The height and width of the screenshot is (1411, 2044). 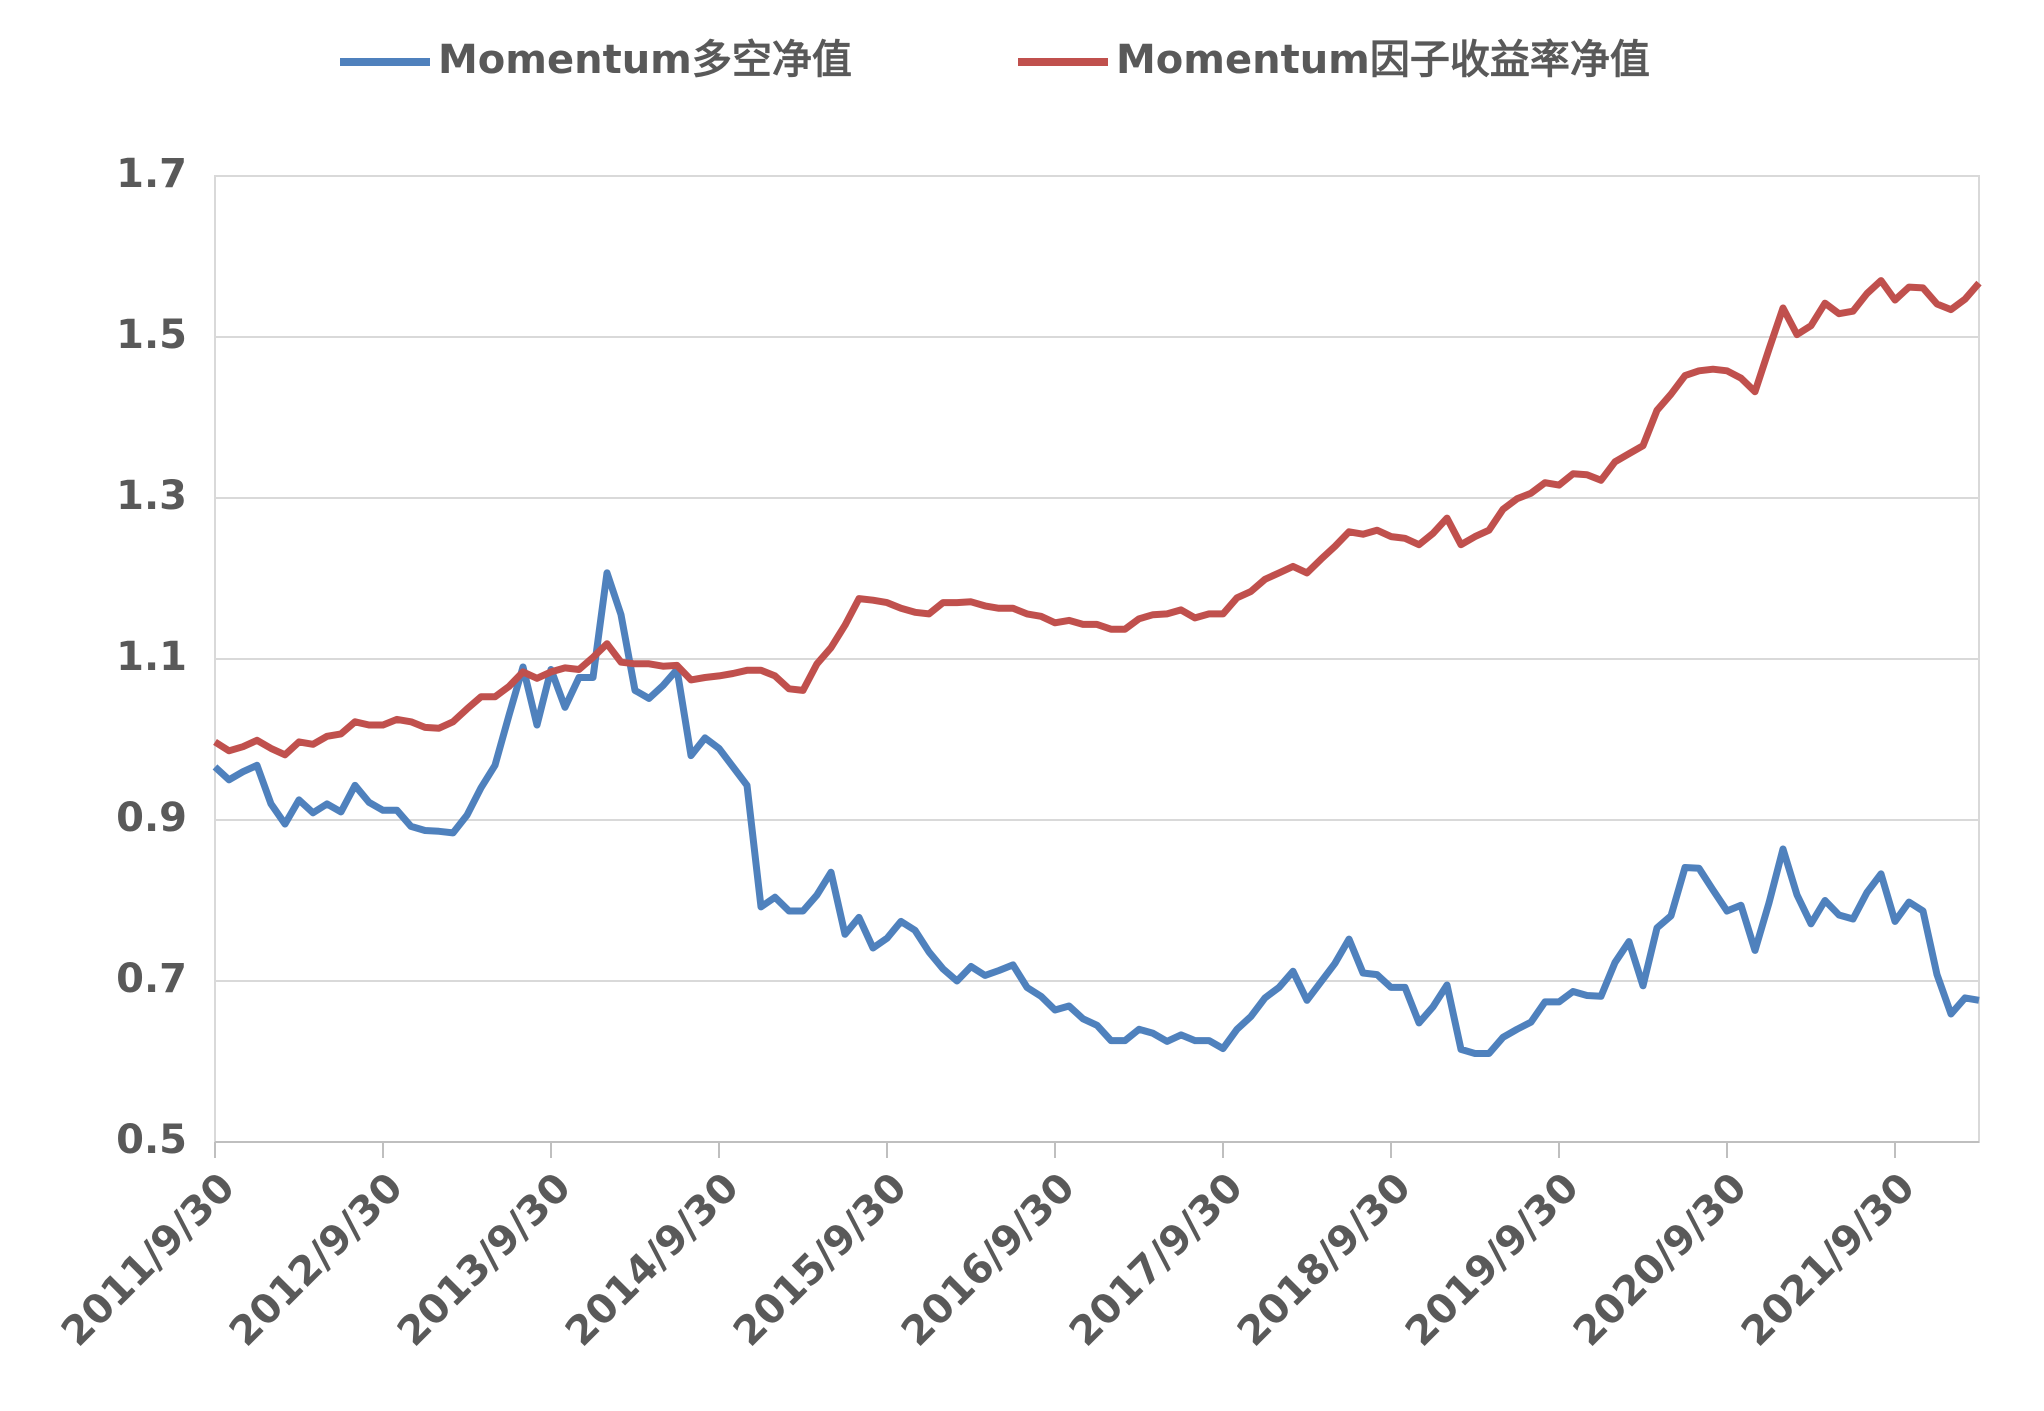 I want to click on x-tick-label: 2017/9/30, so click(x=1156, y=1259).